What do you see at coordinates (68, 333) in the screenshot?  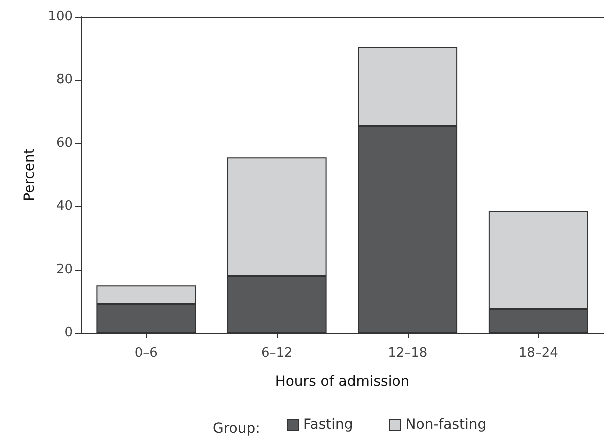 I see `y-tick-label: 0` at bounding box center [68, 333].